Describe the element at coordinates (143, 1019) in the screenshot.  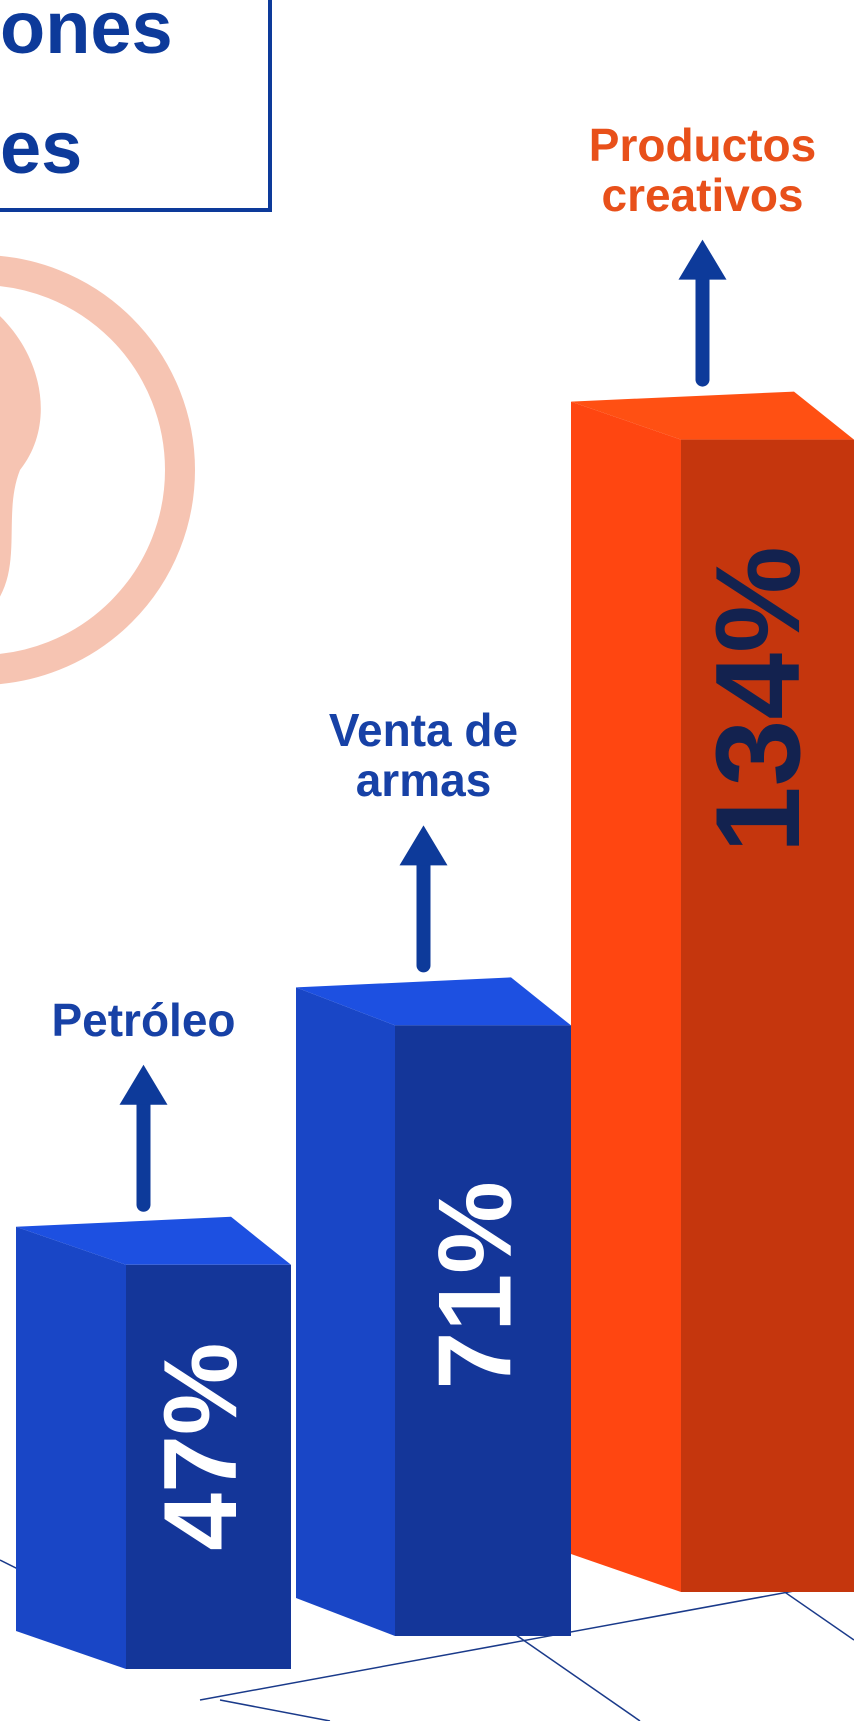
I see `category-label: Petróleo` at that location.